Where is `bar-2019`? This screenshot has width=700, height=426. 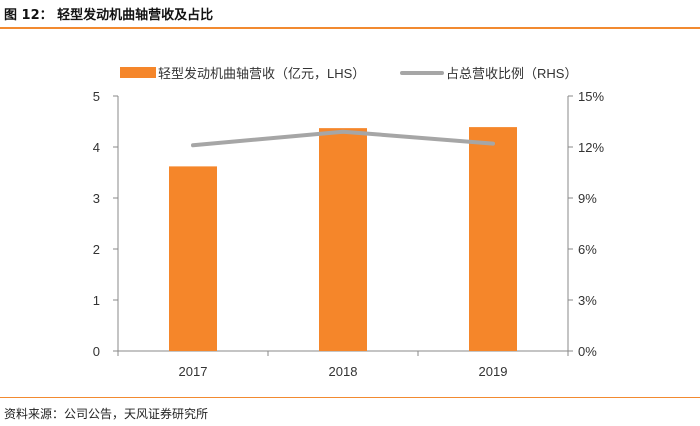
bar-2019 is located at coordinates (493, 239).